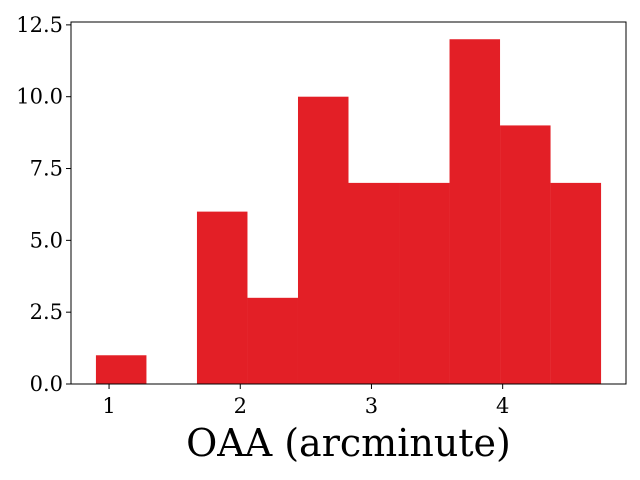 This screenshot has height=480, width=640. What do you see at coordinates (348, 443) in the screenshot?
I see `x-axis-title: OAA (arcminute)` at bounding box center [348, 443].